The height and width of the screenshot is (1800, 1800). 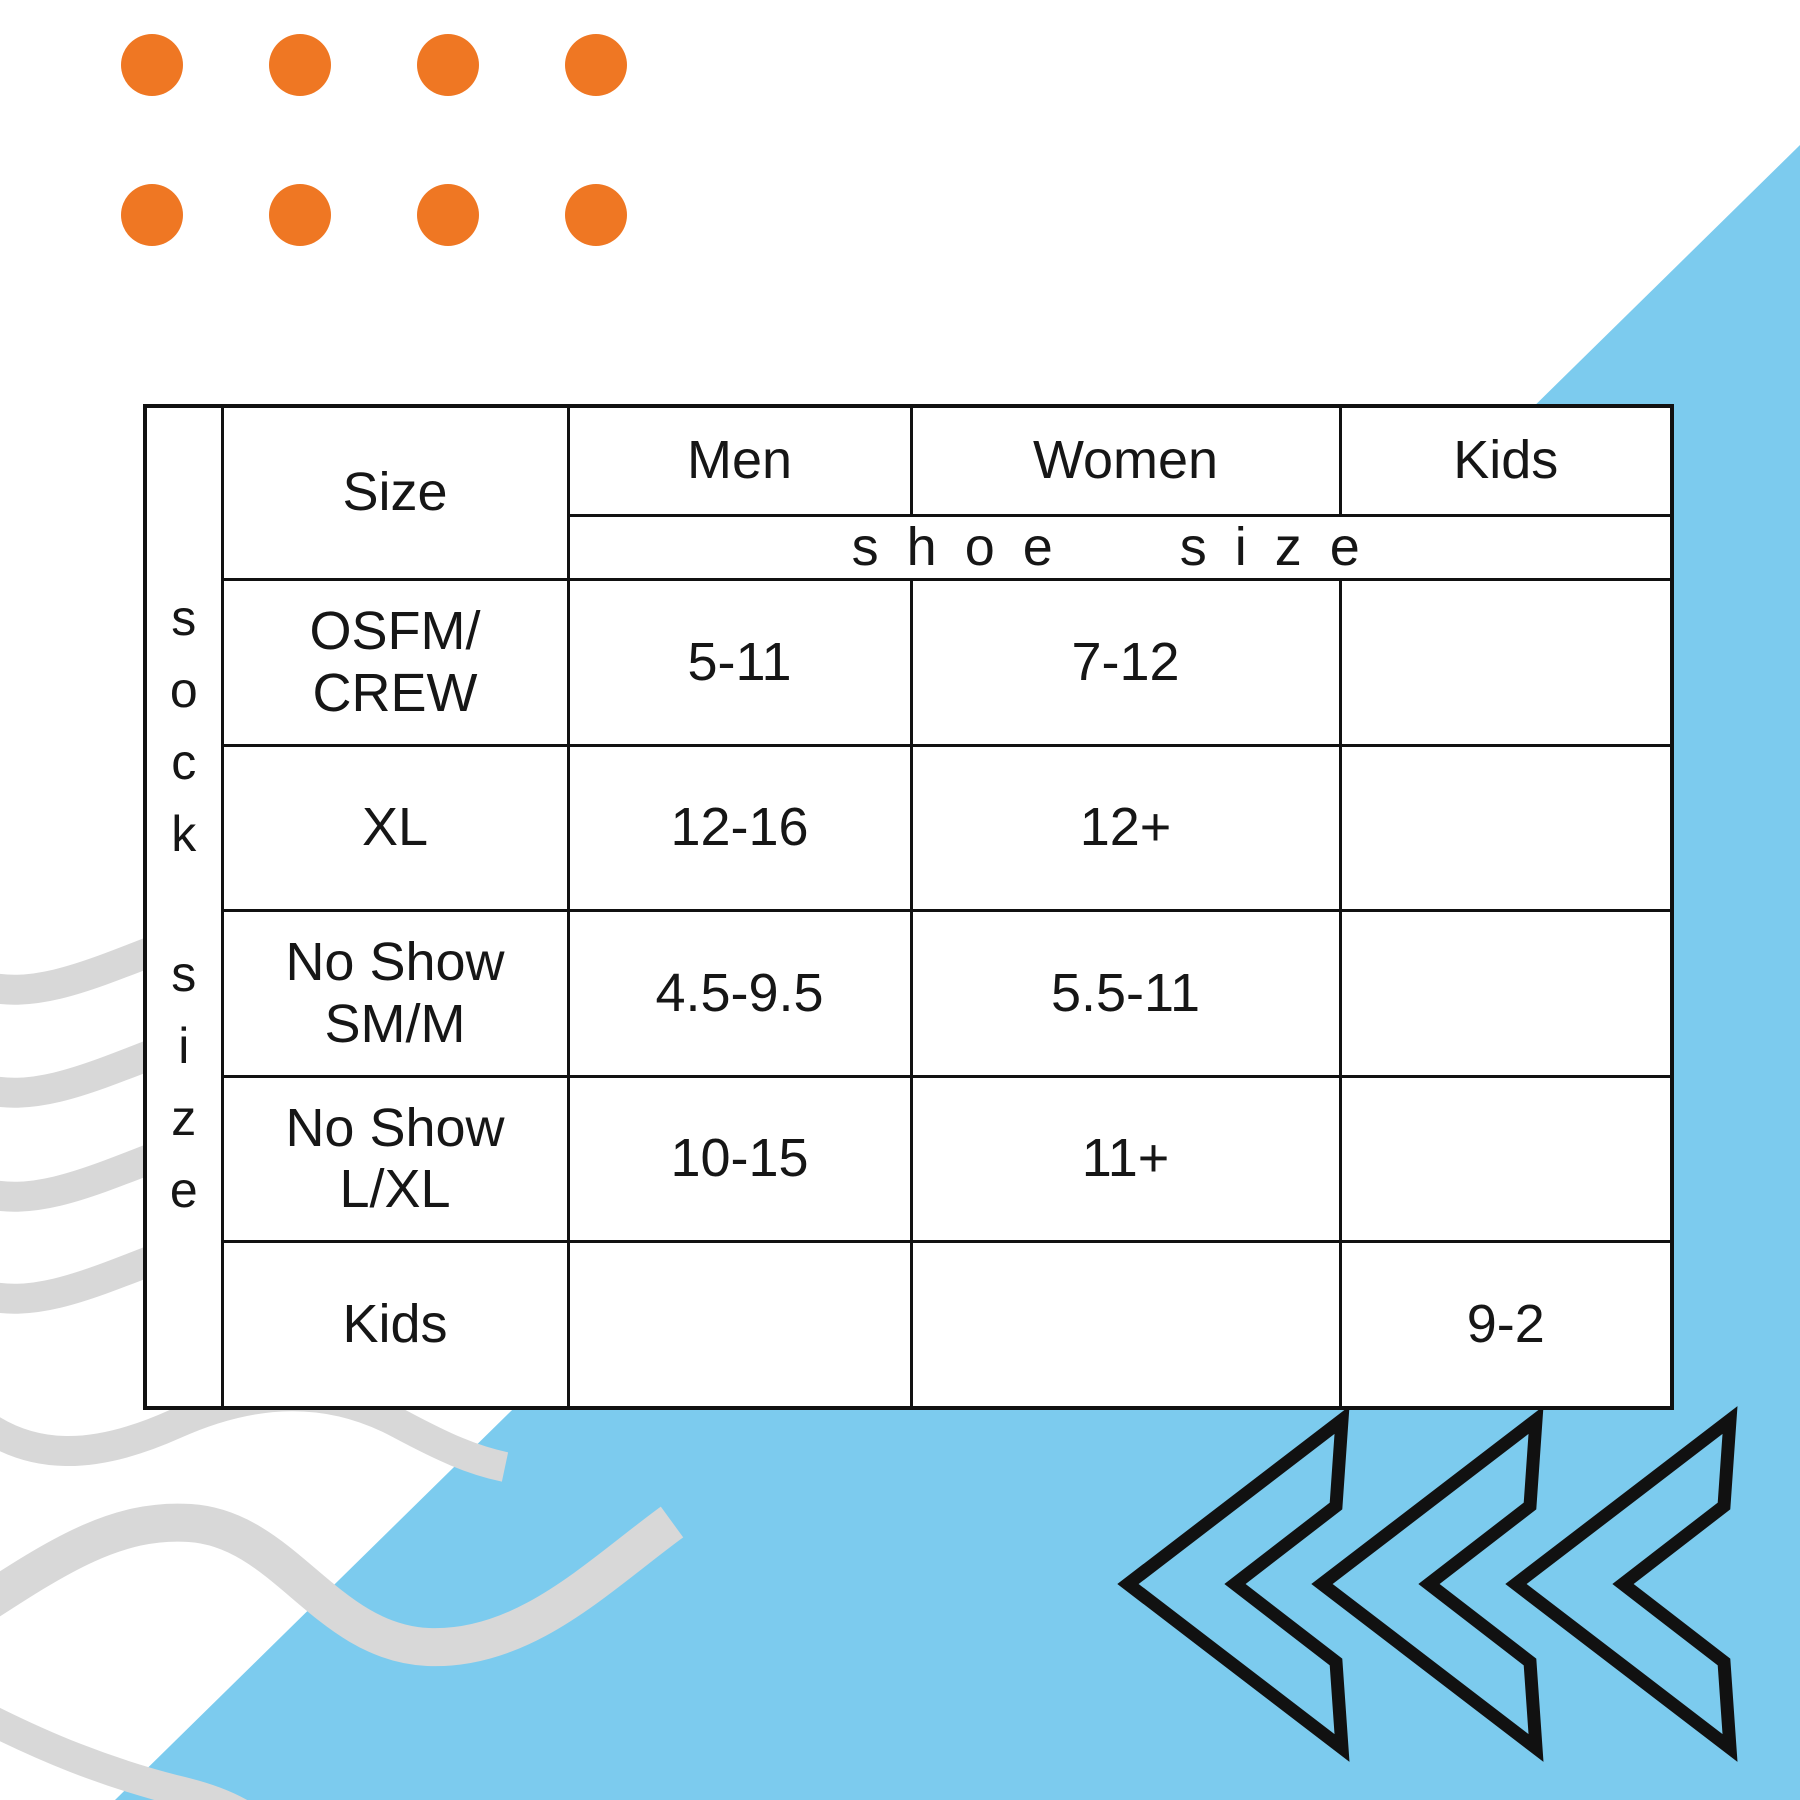 I want to click on table-row: No Show SM/M 4.5-9.5 5.5-11, so click(x=909, y=994).